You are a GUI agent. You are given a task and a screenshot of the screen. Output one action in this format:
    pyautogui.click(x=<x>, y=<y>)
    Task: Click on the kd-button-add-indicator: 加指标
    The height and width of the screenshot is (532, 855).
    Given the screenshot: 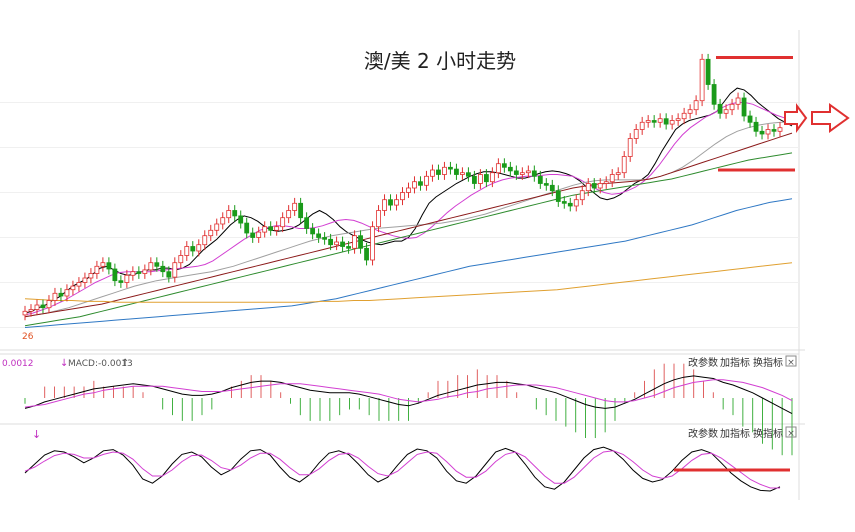 What is the action you would take?
    pyautogui.click(x=735, y=433)
    